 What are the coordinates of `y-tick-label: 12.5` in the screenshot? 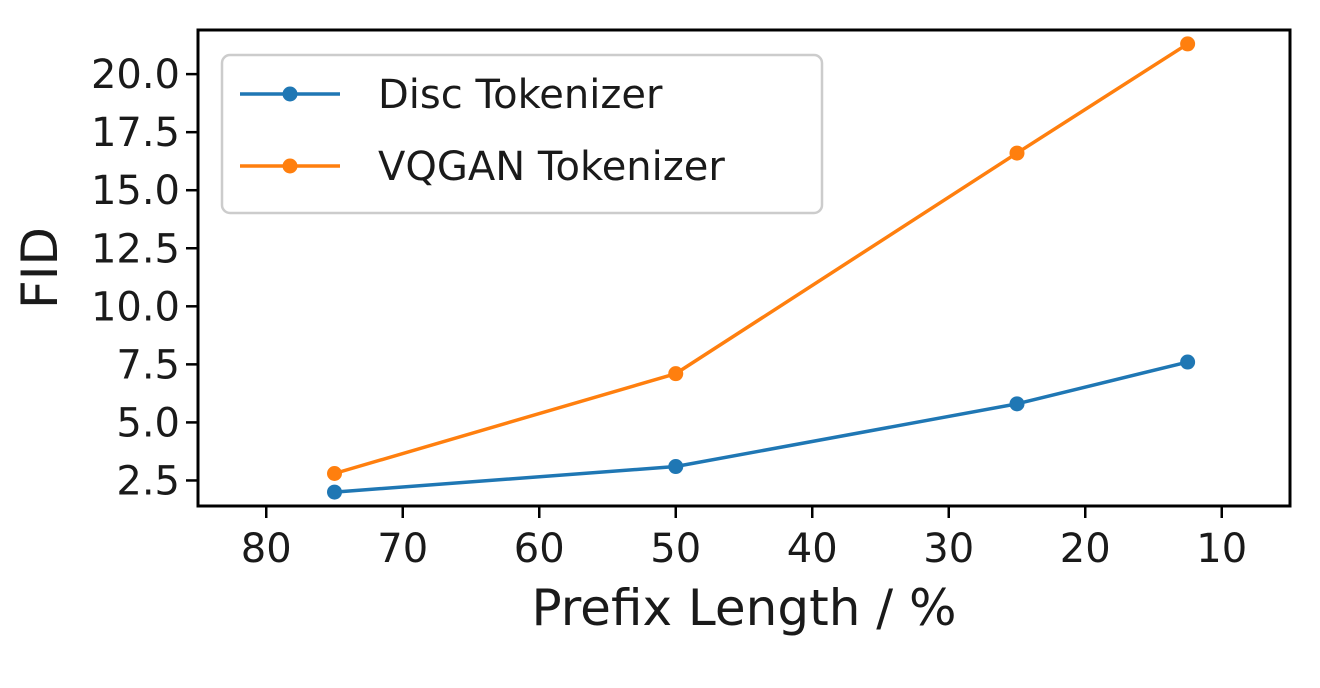 It's located at (135, 249).